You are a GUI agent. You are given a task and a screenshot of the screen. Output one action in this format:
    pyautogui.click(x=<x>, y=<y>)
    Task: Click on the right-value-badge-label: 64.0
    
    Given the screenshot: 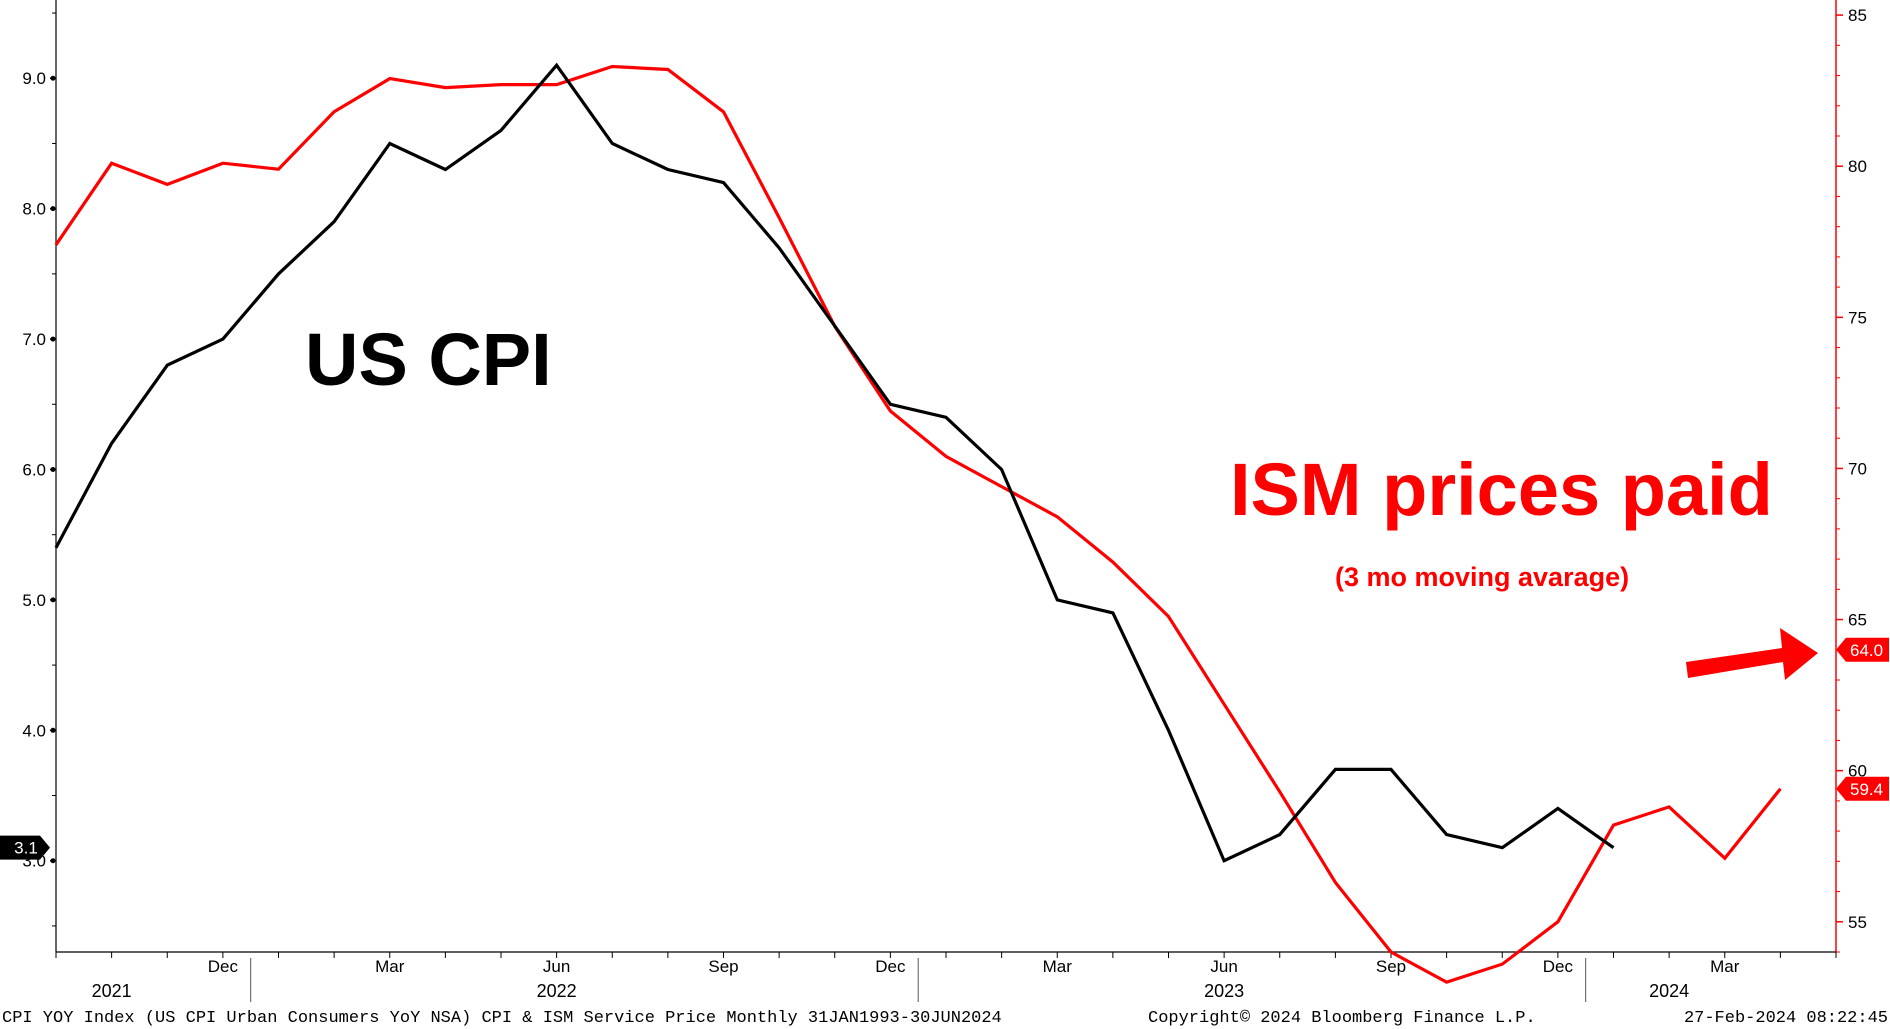 What is the action you would take?
    pyautogui.click(x=1866, y=650)
    